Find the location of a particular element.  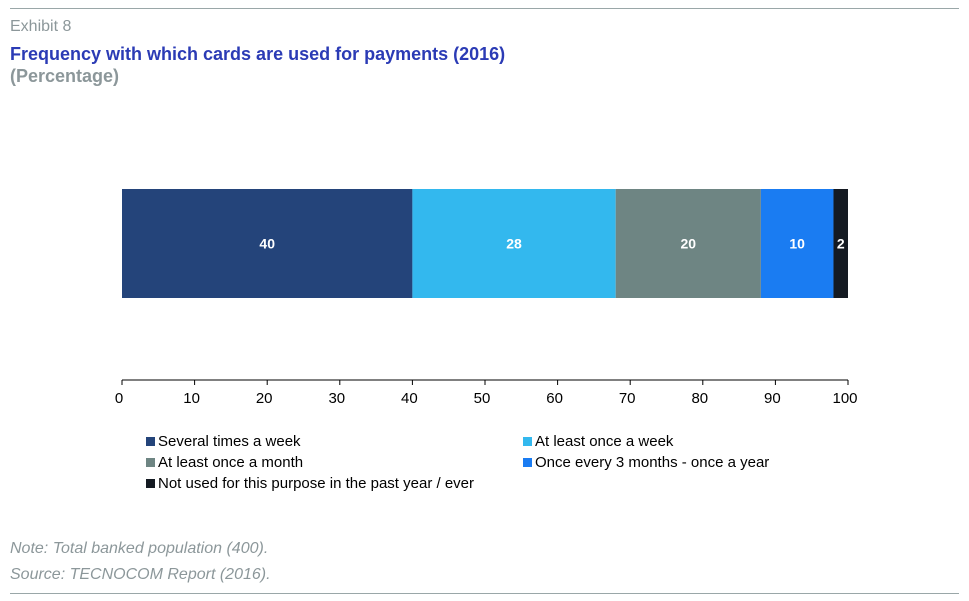

source-line: Source: TECNOCOM Report (2016). is located at coordinates (140, 575).